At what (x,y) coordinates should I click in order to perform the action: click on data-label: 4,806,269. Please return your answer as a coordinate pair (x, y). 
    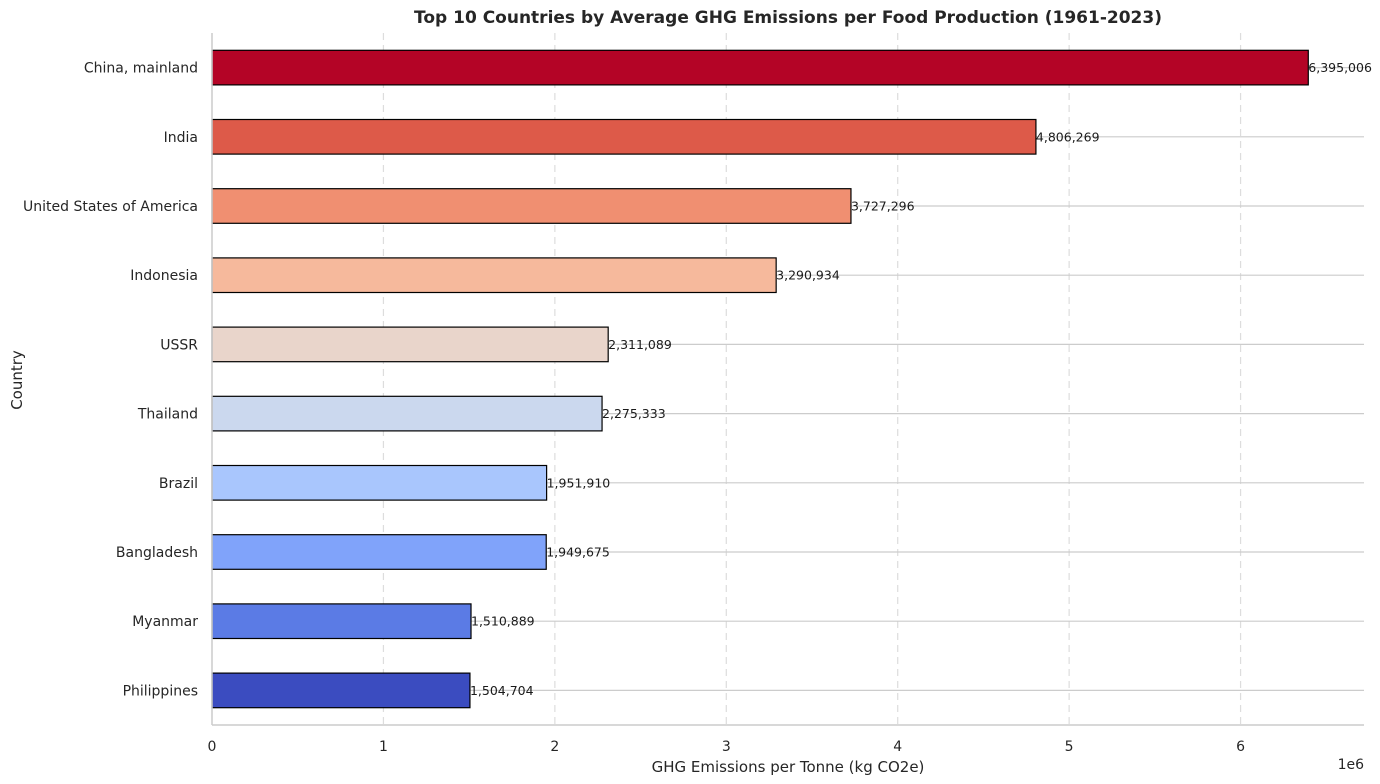
    Looking at the image, I should click on (1068, 136).